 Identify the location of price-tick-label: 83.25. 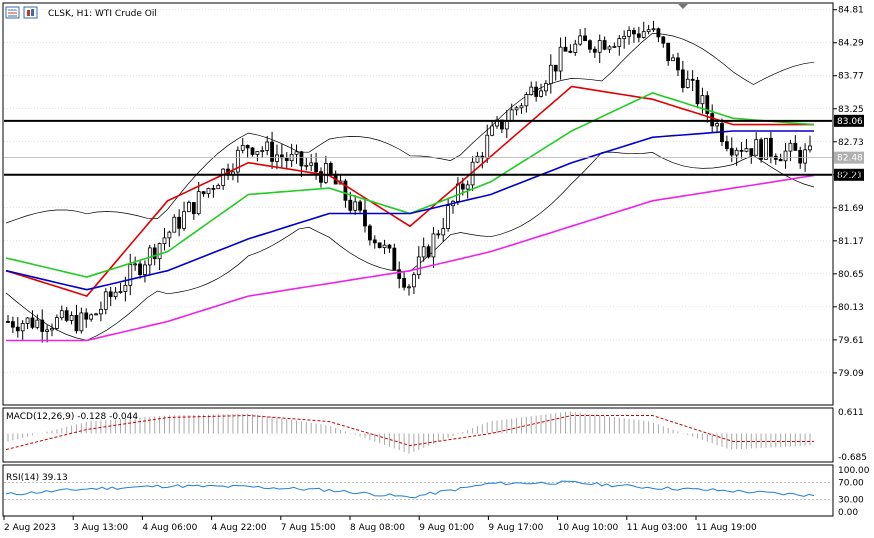
(851, 110).